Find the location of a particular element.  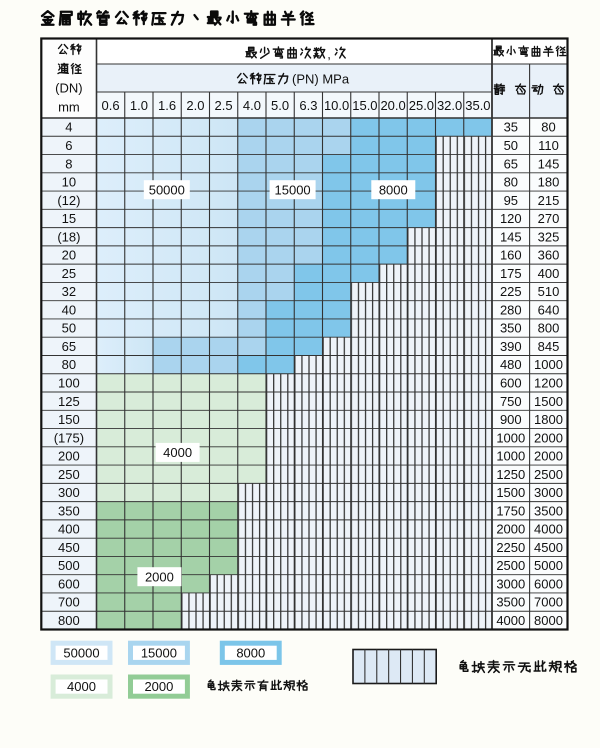

svg-text: 480 is located at coordinates (511, 364).